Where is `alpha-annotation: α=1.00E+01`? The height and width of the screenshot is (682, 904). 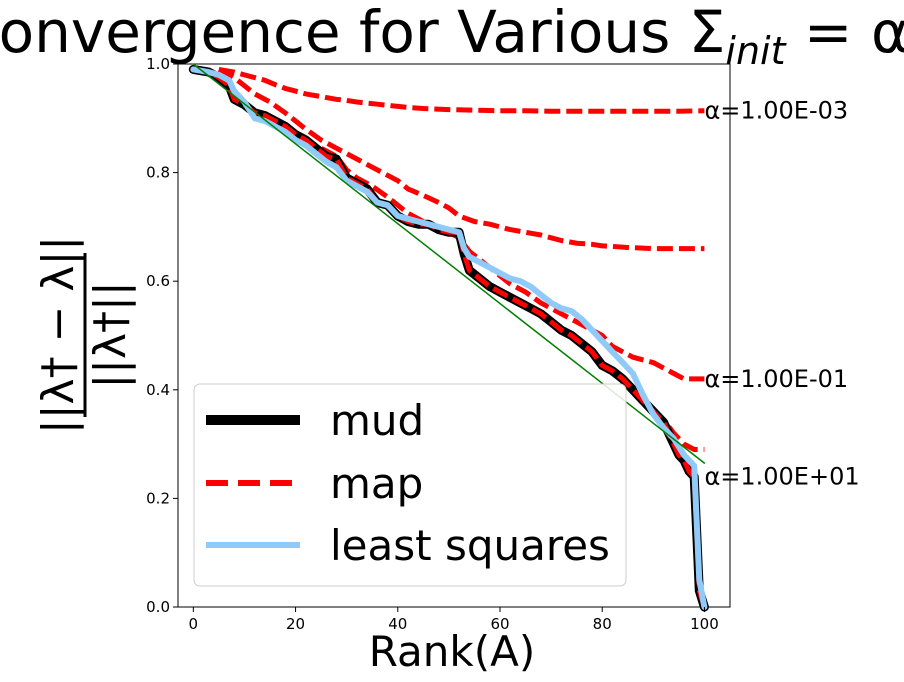
alpha-annotation: α=1.00E+01 is located at coordinates (781, 477).